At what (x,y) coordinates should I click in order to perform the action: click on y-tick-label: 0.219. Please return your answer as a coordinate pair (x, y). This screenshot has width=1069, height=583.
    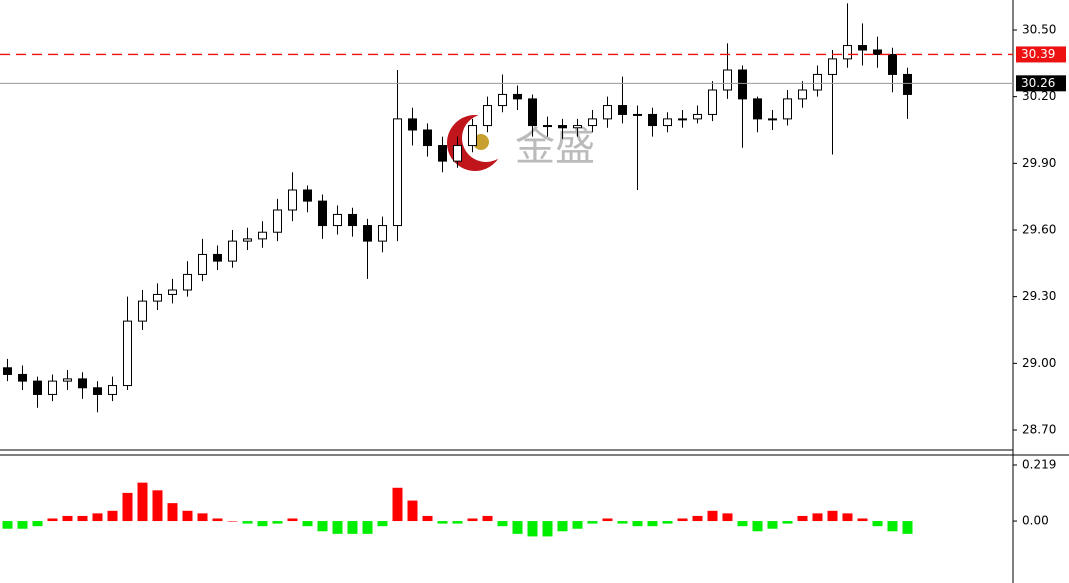
    Looking at the image, I should click on (1039, 464).